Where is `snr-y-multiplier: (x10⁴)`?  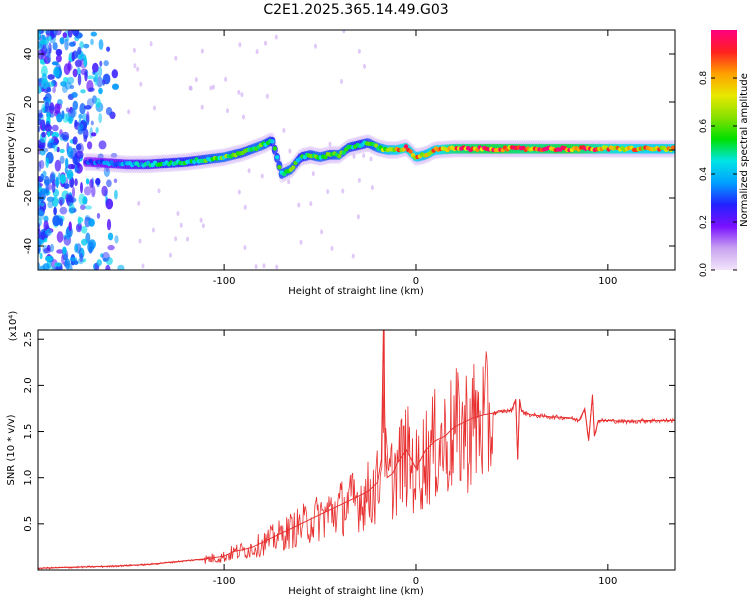
snr-y-multiplier: (x10⁴) is located at coordinates (13, 326).